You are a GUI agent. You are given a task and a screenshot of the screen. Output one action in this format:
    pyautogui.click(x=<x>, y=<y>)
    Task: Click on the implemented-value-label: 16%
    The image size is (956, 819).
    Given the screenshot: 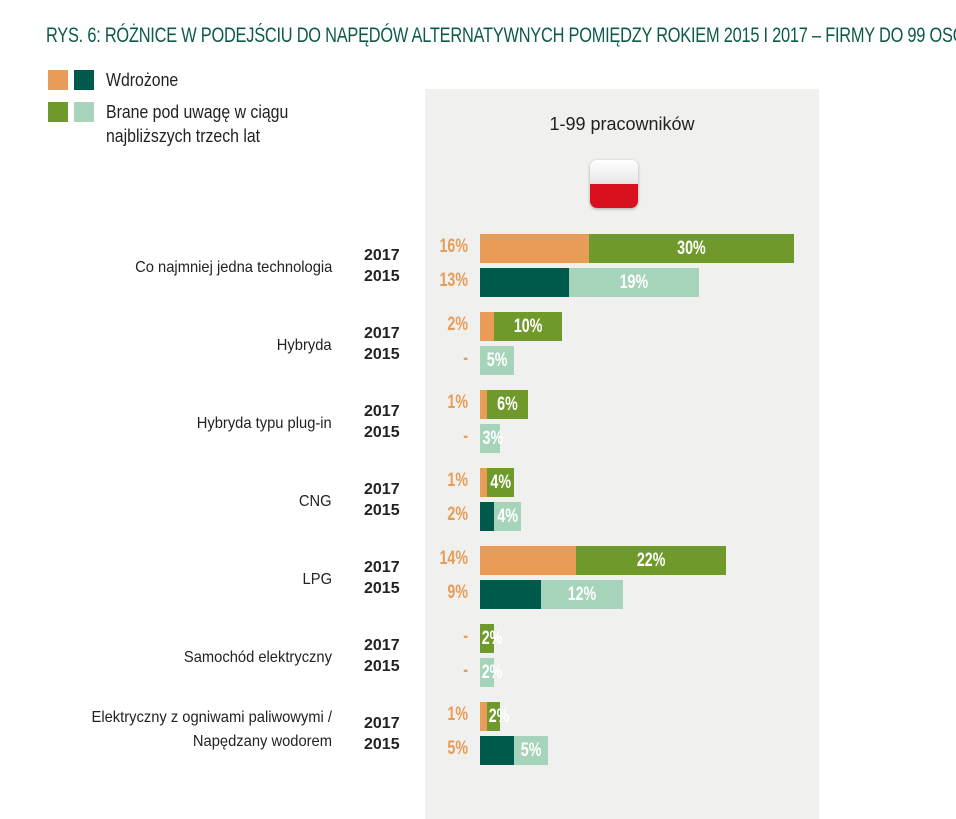 What is the action you would take?
    pyautogui.click(x=453, y=246)
    